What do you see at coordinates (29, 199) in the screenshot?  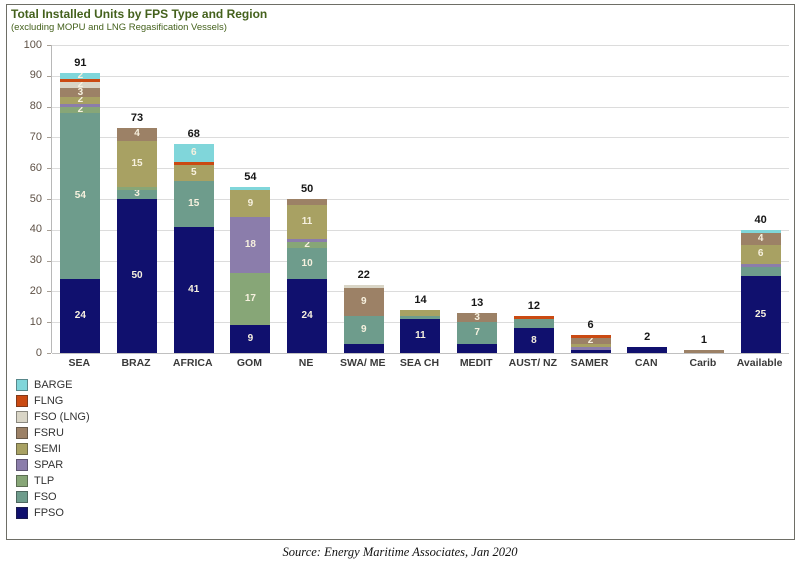 I see `y-axis: 100 90 80 70 60 50 40 30 20 10 0` at bounding box center [29, 199].